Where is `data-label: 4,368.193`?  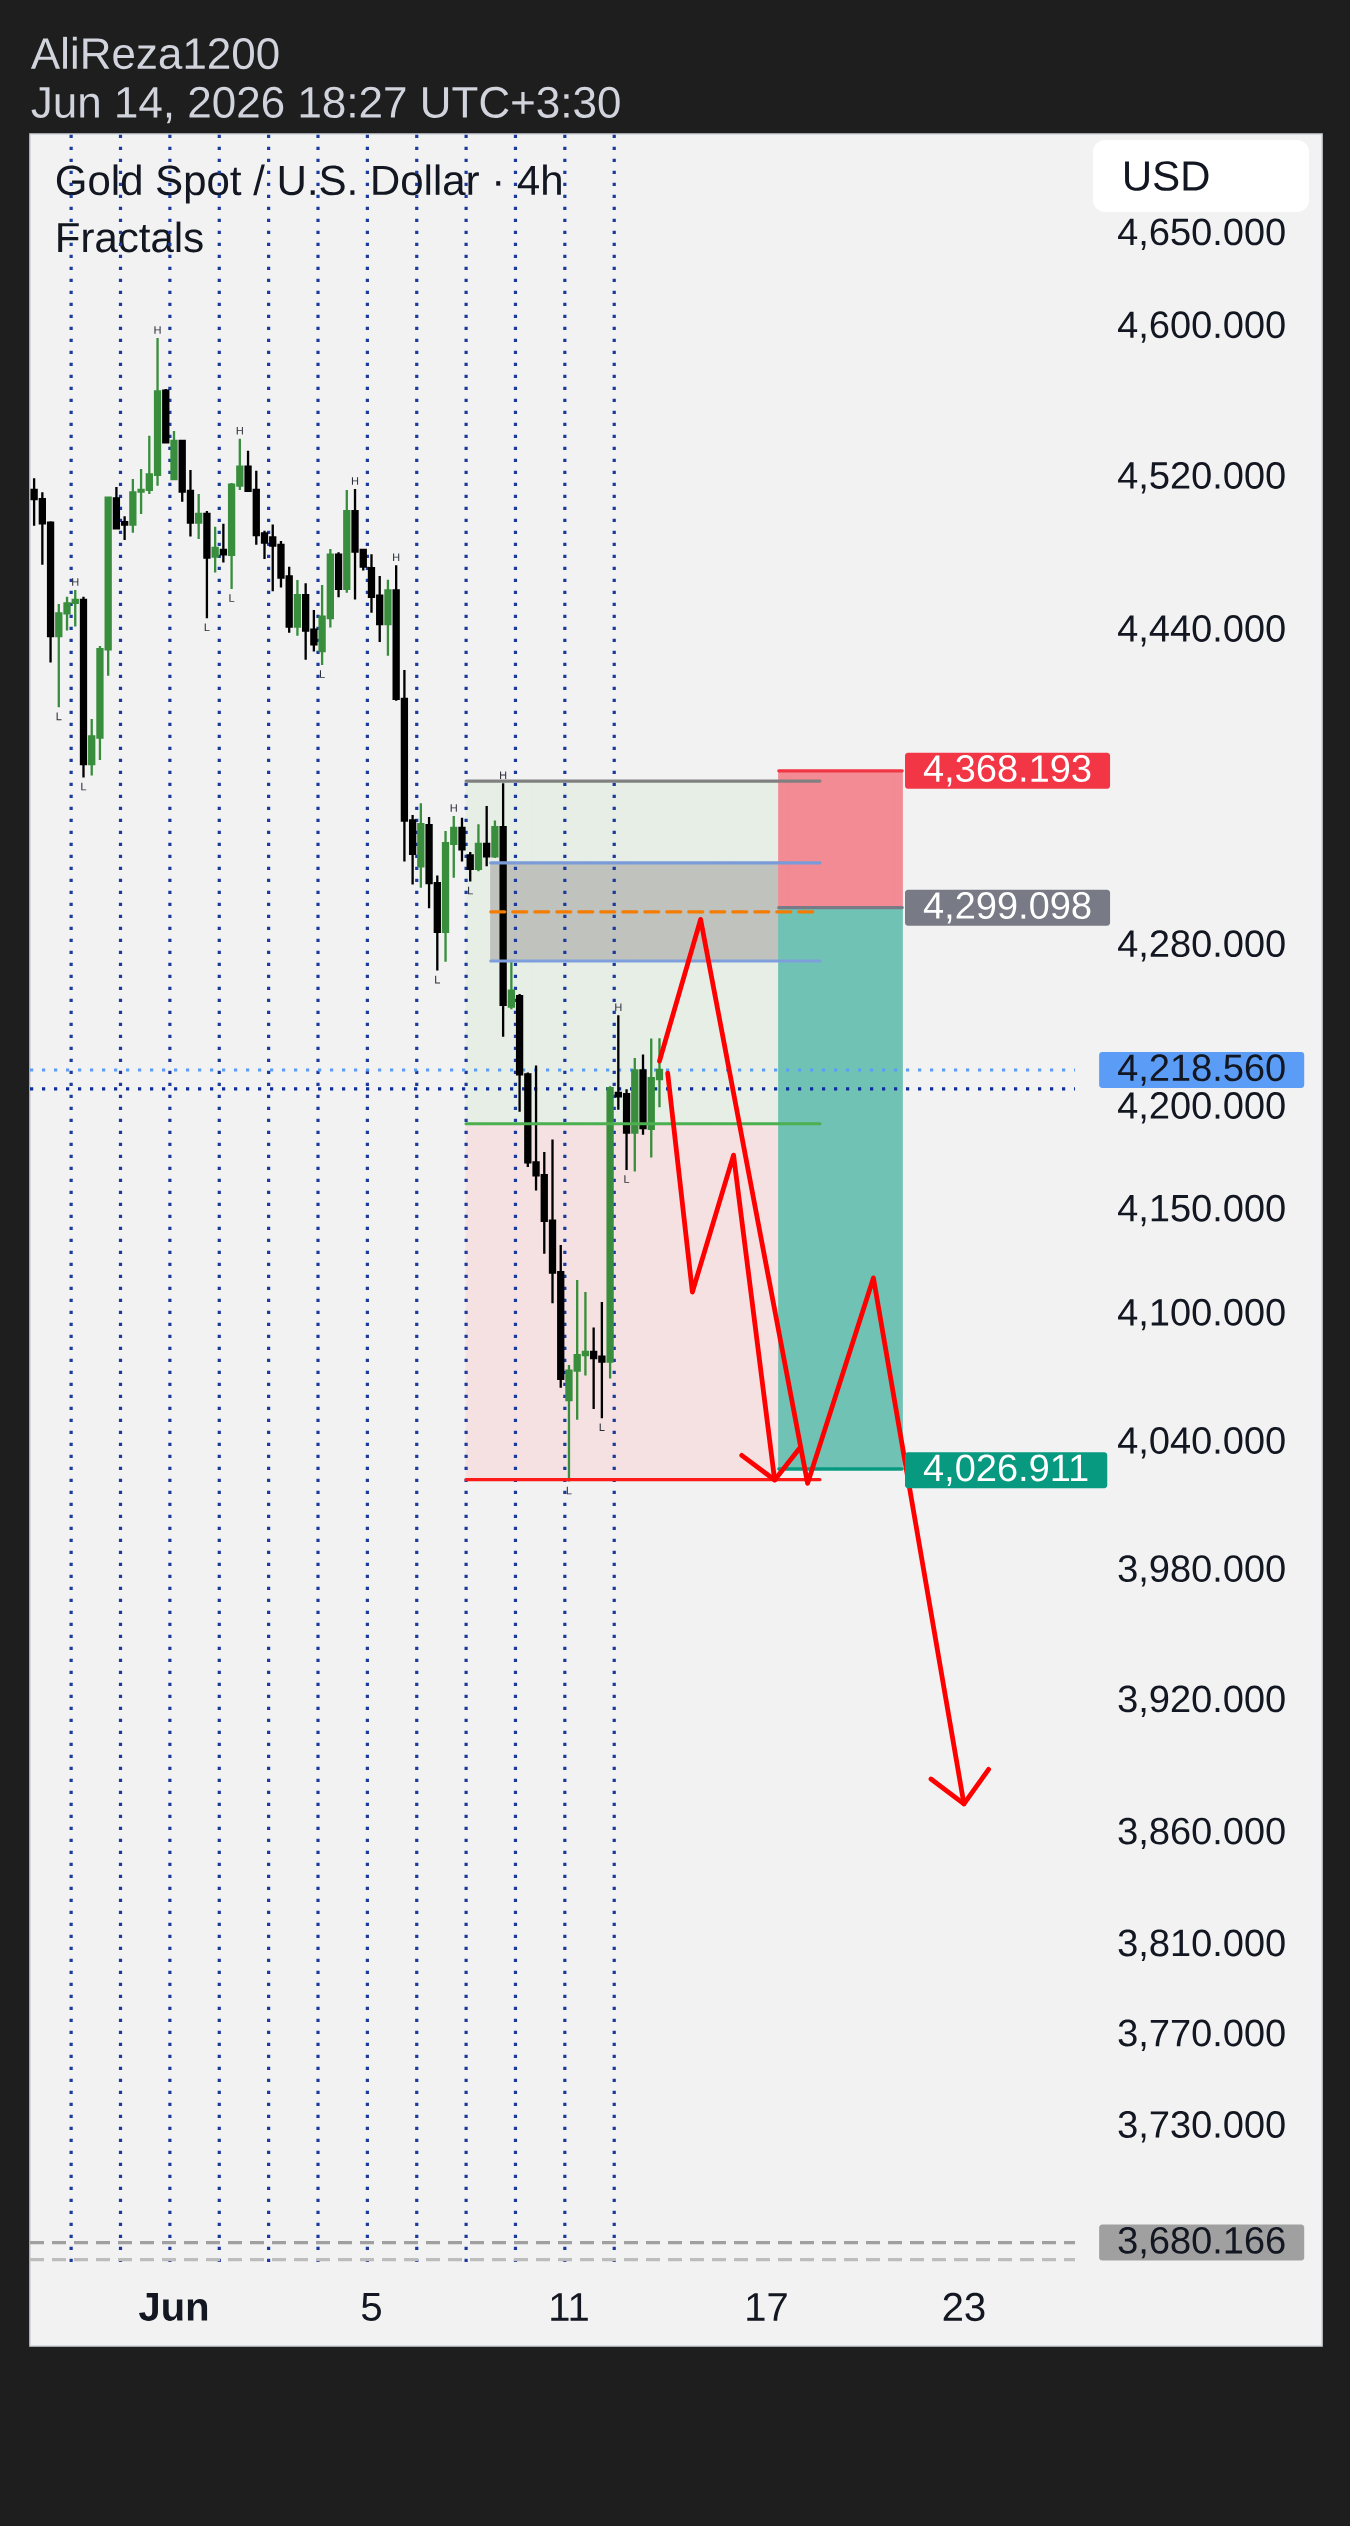 data-label: 4,368.193 is located at coordinates (1007, 771).